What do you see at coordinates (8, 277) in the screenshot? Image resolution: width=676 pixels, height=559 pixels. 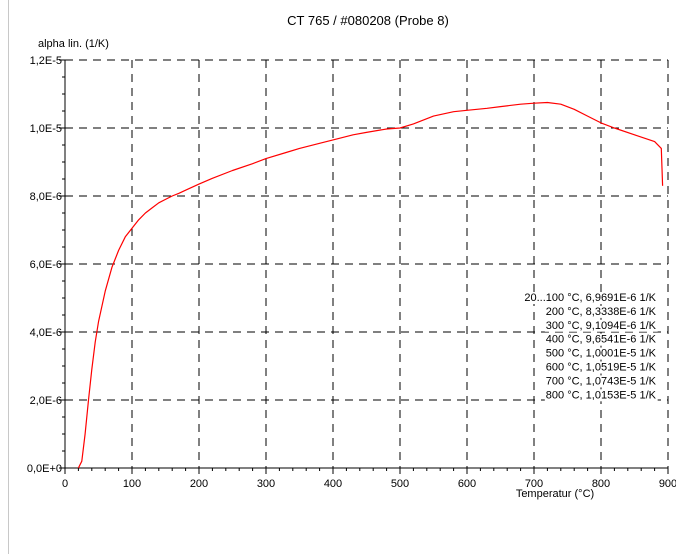 I see `window-left-border` at bounding box center [8, 277].